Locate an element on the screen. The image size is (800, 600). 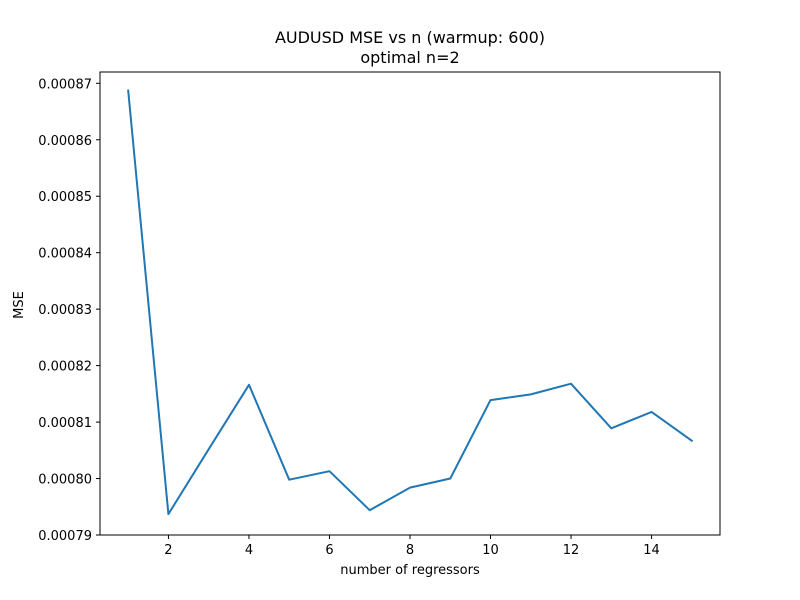
chart-title: AUDUSD MSE vs n (warmup: 600) is located at coordinates (410, 37).